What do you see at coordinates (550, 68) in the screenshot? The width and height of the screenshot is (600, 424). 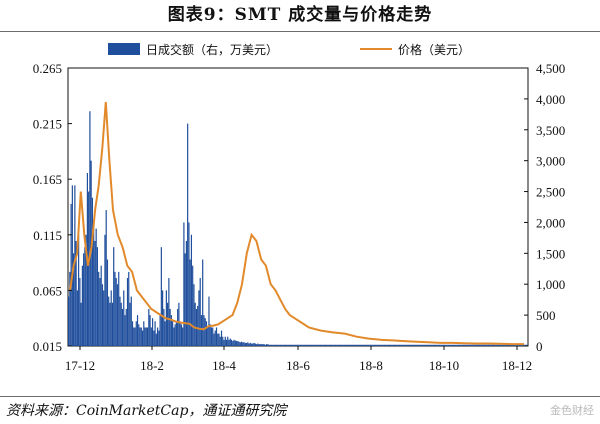 I see `right-tick-label: 4,500` at bounding box center [550, 68].